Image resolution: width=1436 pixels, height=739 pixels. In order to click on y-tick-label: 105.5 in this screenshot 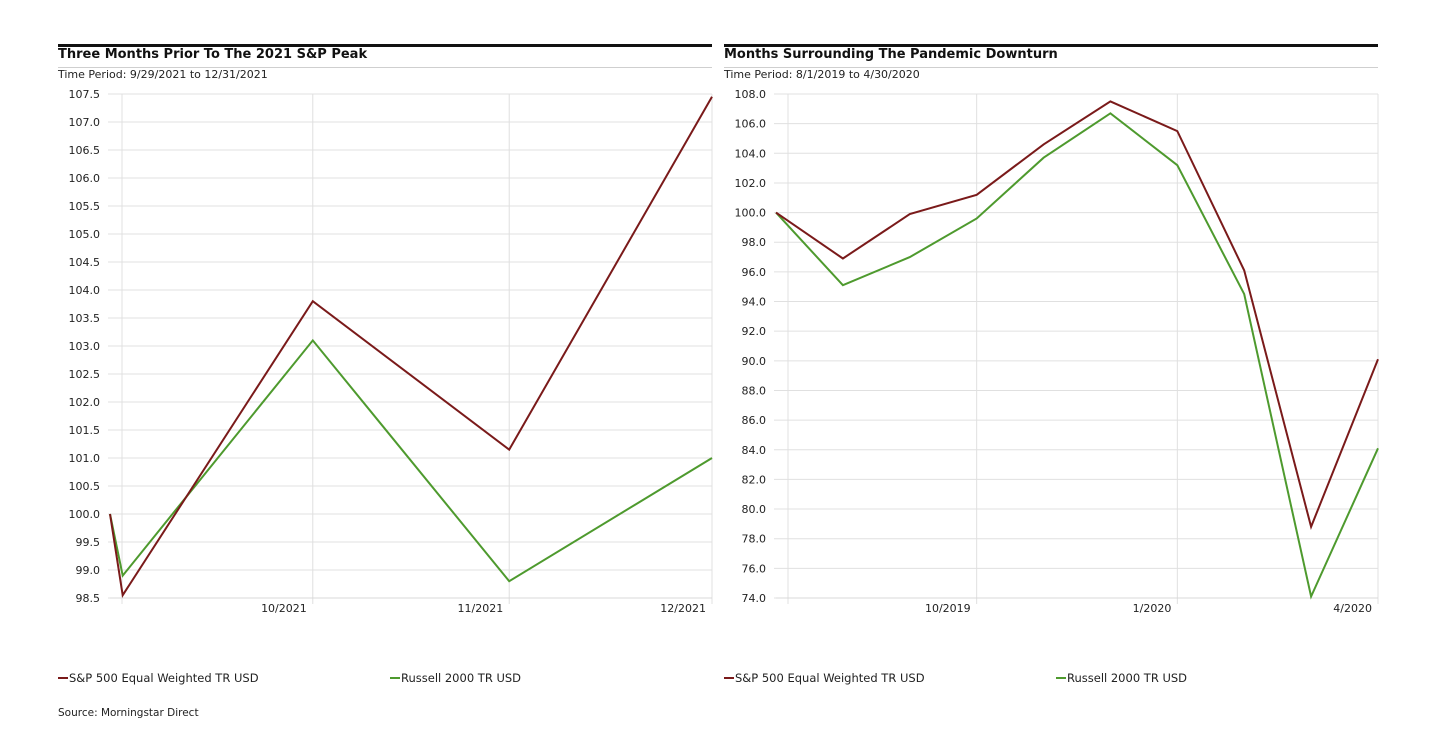, I will do `click(85, 206)`.